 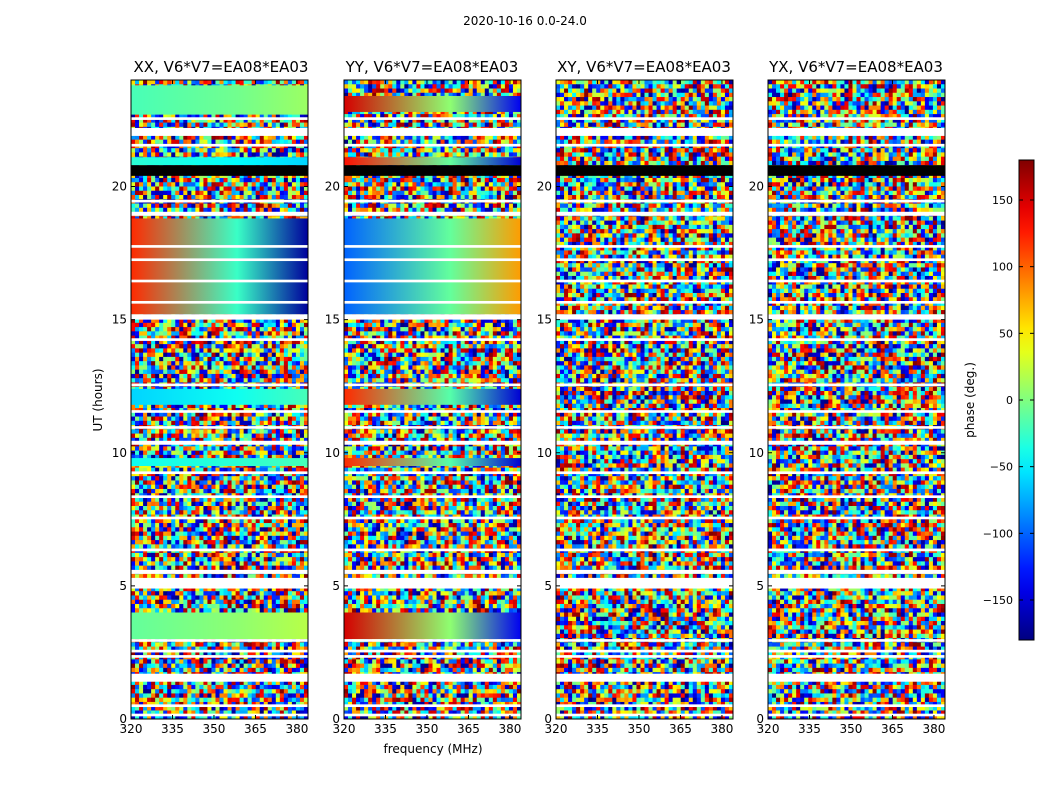 I want to click on colorbar-tick-label: −100, so click(x=998, y=533).